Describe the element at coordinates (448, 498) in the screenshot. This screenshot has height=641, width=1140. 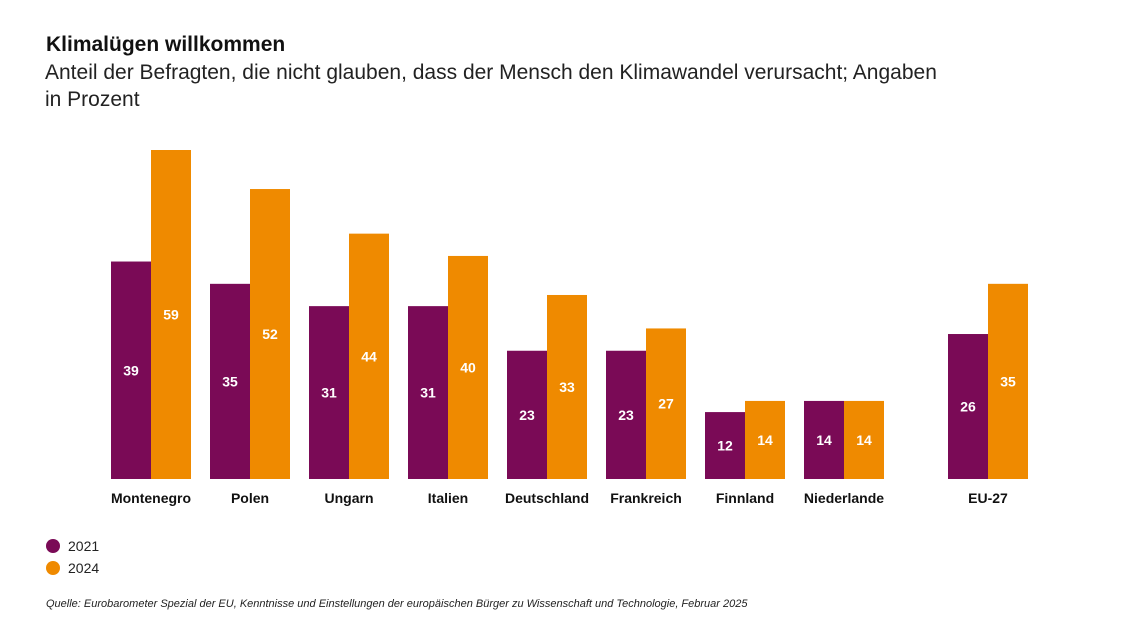
I see `category-label-italien: Italien` at that location.